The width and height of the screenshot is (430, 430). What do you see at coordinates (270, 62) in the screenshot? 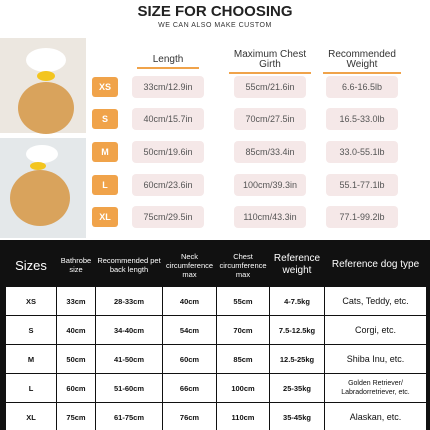
I see `column-header: Maximum Chest Girth` at bounding box center [270, 62].